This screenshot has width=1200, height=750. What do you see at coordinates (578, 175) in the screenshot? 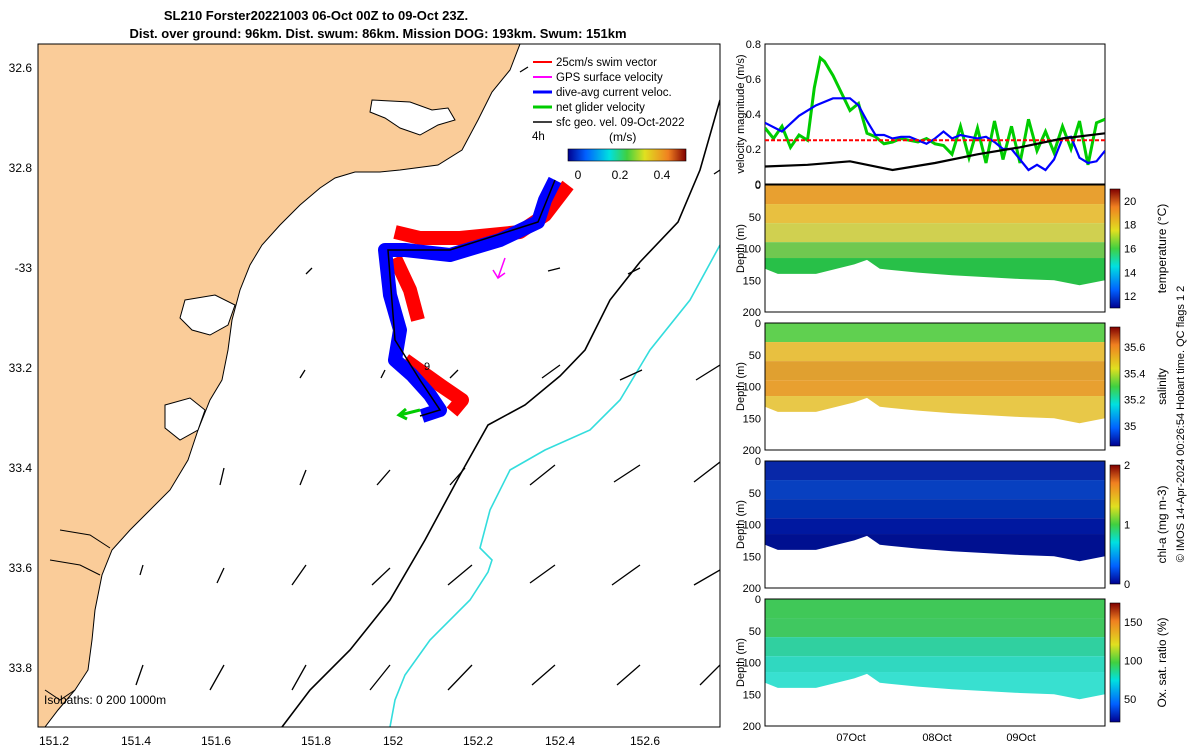
I see `map-cbar-tick-0: 0` at bounding box center [578, 175].